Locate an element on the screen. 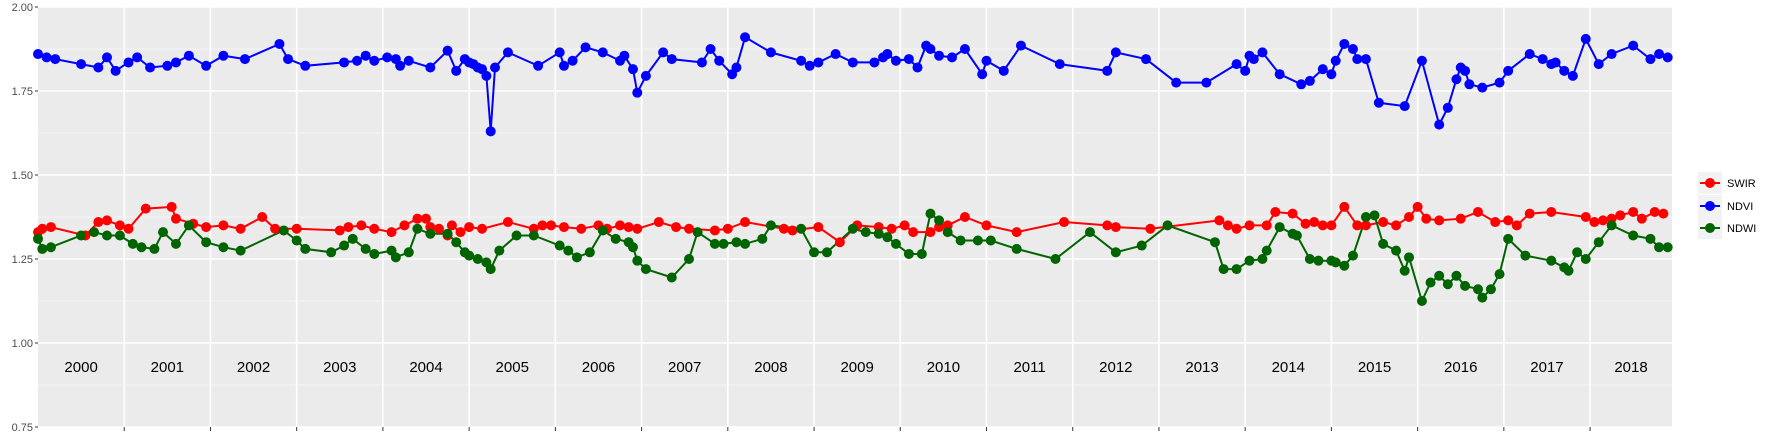  year-label: 2010 is located at coordinates (943, 367).